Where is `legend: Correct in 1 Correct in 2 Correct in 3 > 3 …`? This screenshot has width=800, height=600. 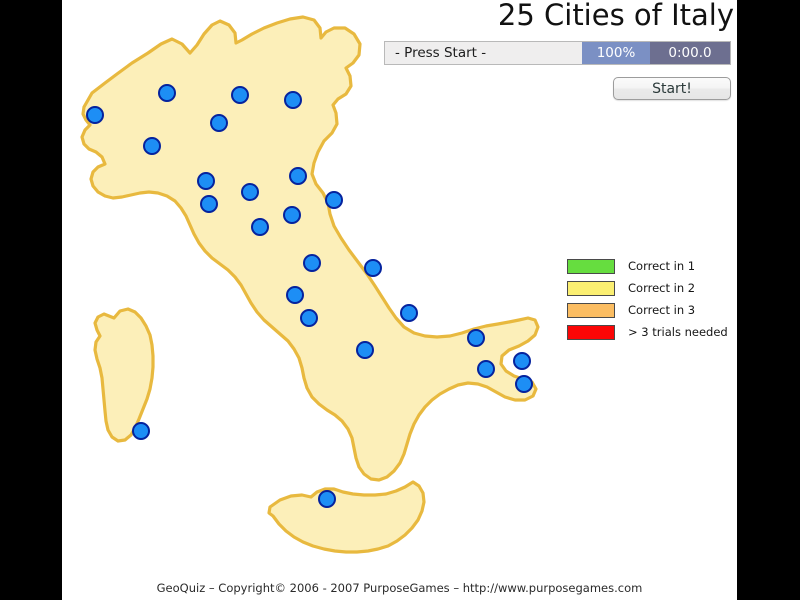
legend: Correct in 1 Correct in 2 Correct in 3 > 3 … is located at coordinates (649, 299).